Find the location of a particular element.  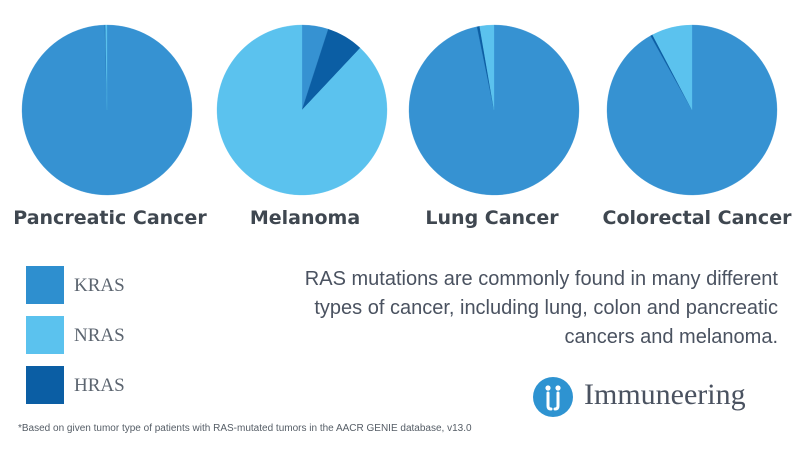

pie-chart-colorectal-cancer is located at coordinates (692, 110).